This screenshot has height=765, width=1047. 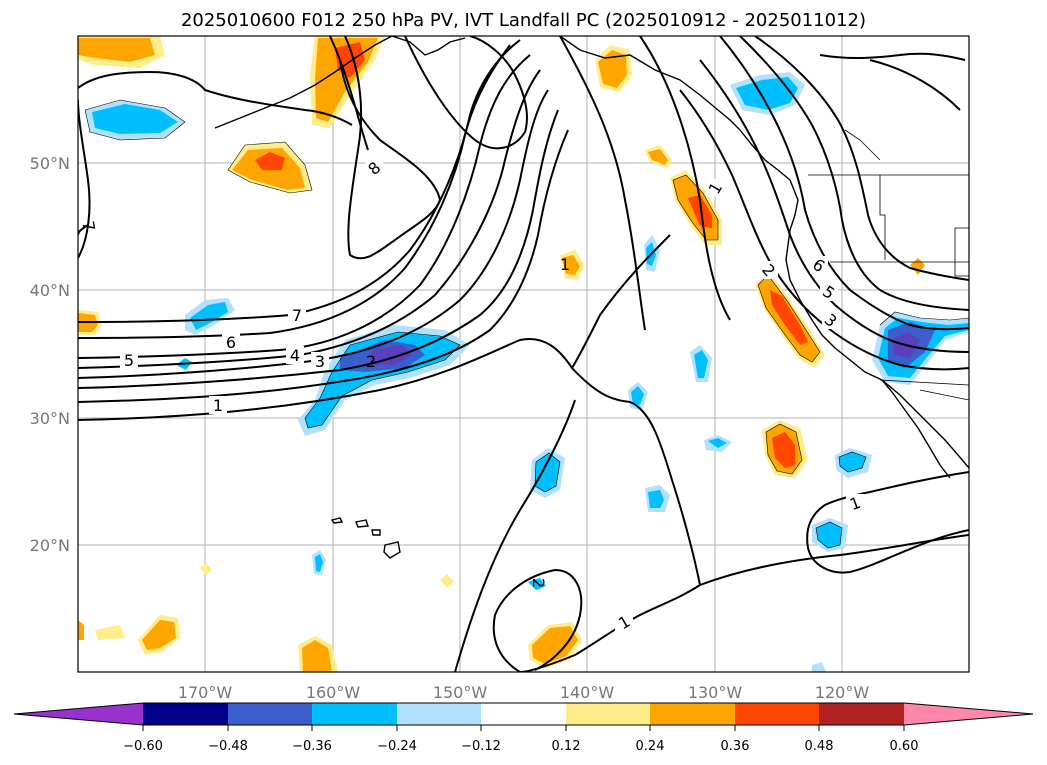 What do you see at coordinates (735, 746) in the screenshot?
I see `colorbar-tick-label: 0.36` at bounding box center [735, 746].